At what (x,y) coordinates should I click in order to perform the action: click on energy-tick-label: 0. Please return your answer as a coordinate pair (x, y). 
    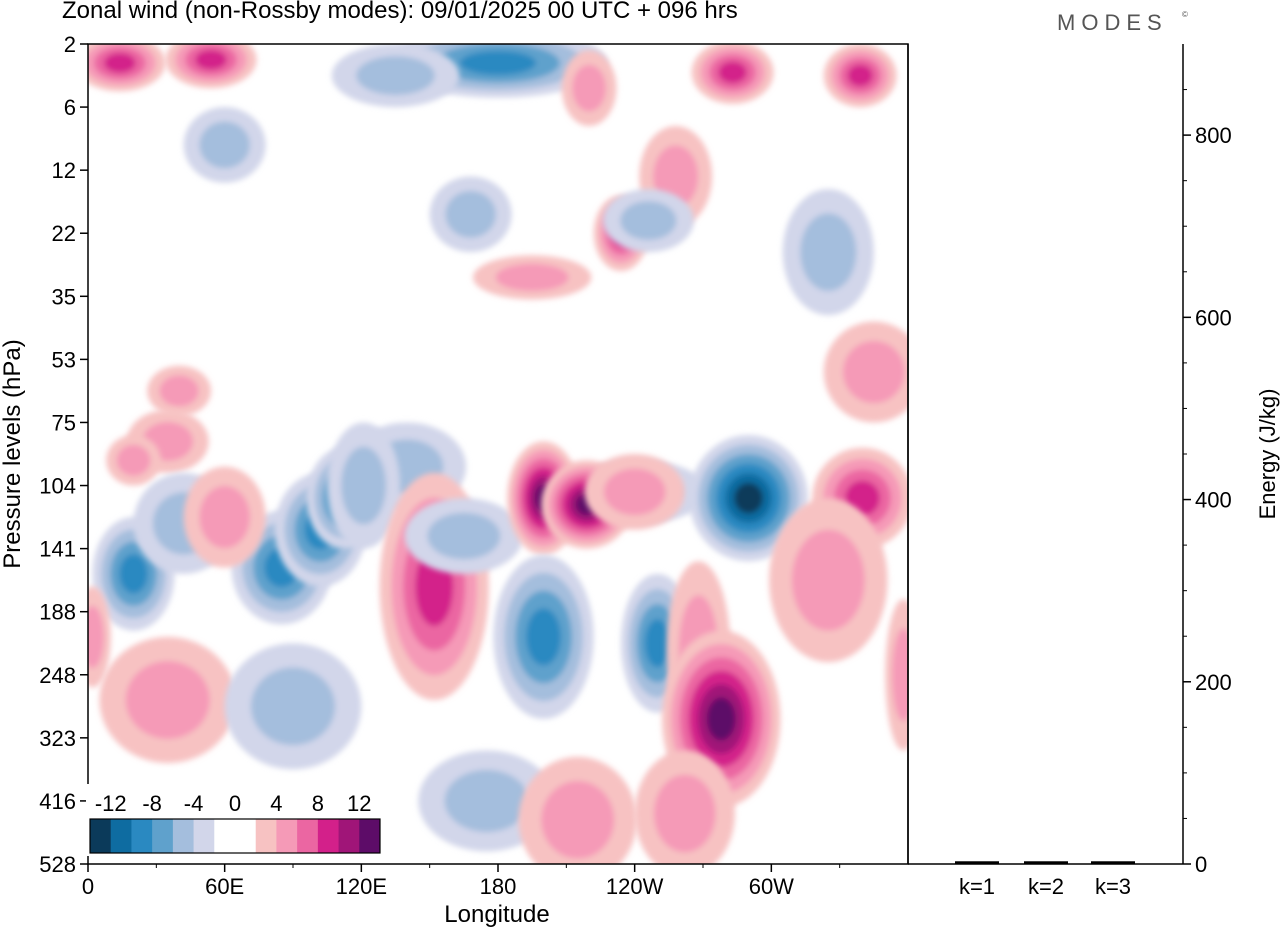
    Looking at the image, I should click on (1201, 864).